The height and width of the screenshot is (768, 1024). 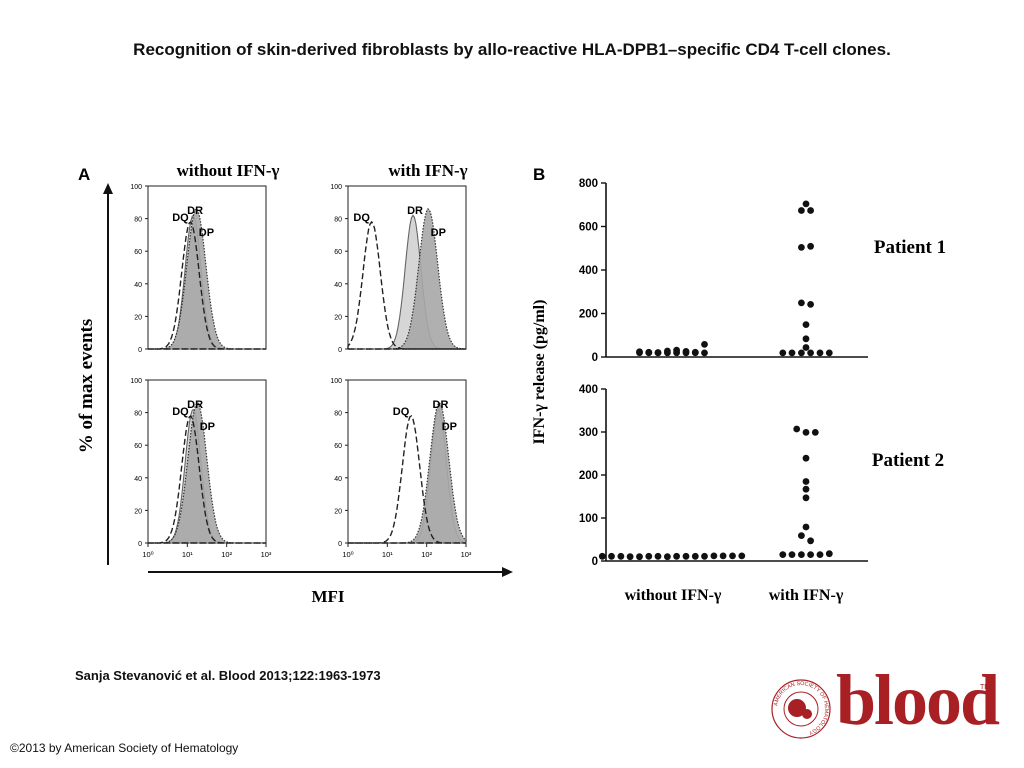 I want to click on series-label-dp: DP, so click(x=449, y=427).